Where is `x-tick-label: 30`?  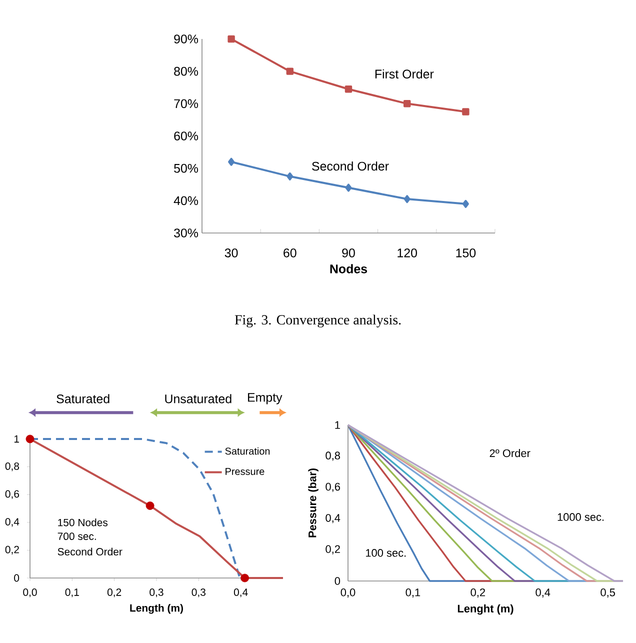 x-tick-label: 30 is located at coordinates (231, 253).